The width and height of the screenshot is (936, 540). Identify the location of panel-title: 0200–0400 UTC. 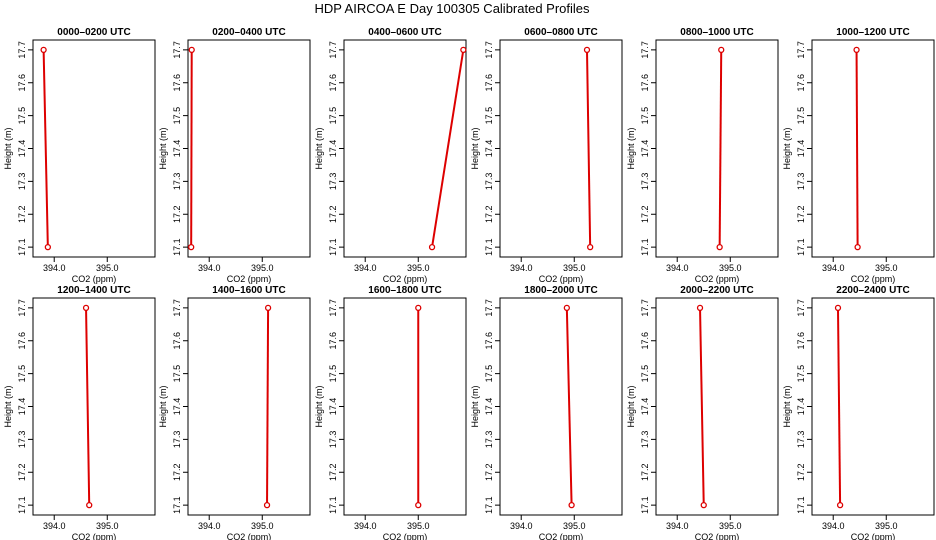
(248, 32).